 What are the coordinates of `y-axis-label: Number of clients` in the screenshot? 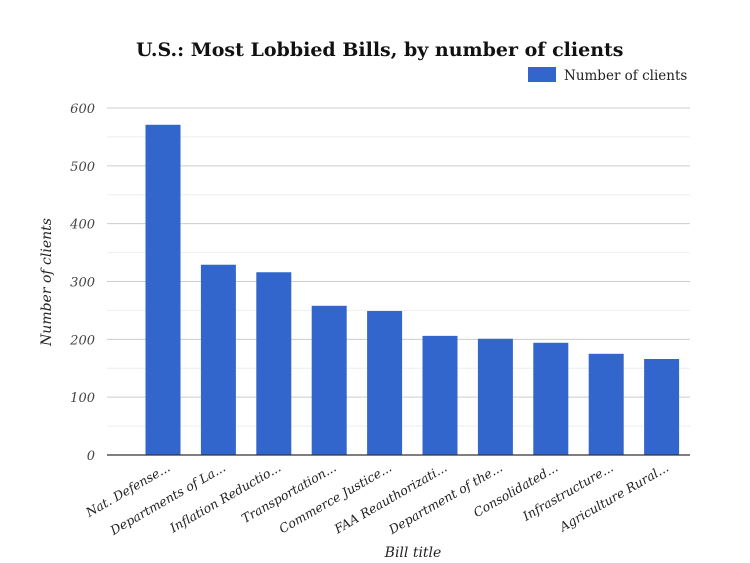 It's located at (47, 282).